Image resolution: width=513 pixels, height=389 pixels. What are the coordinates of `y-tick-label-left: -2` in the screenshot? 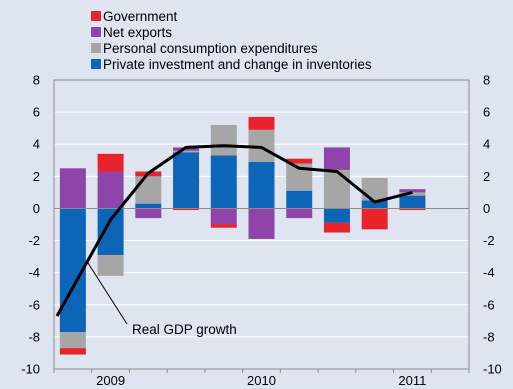 It's located at (34, 240).